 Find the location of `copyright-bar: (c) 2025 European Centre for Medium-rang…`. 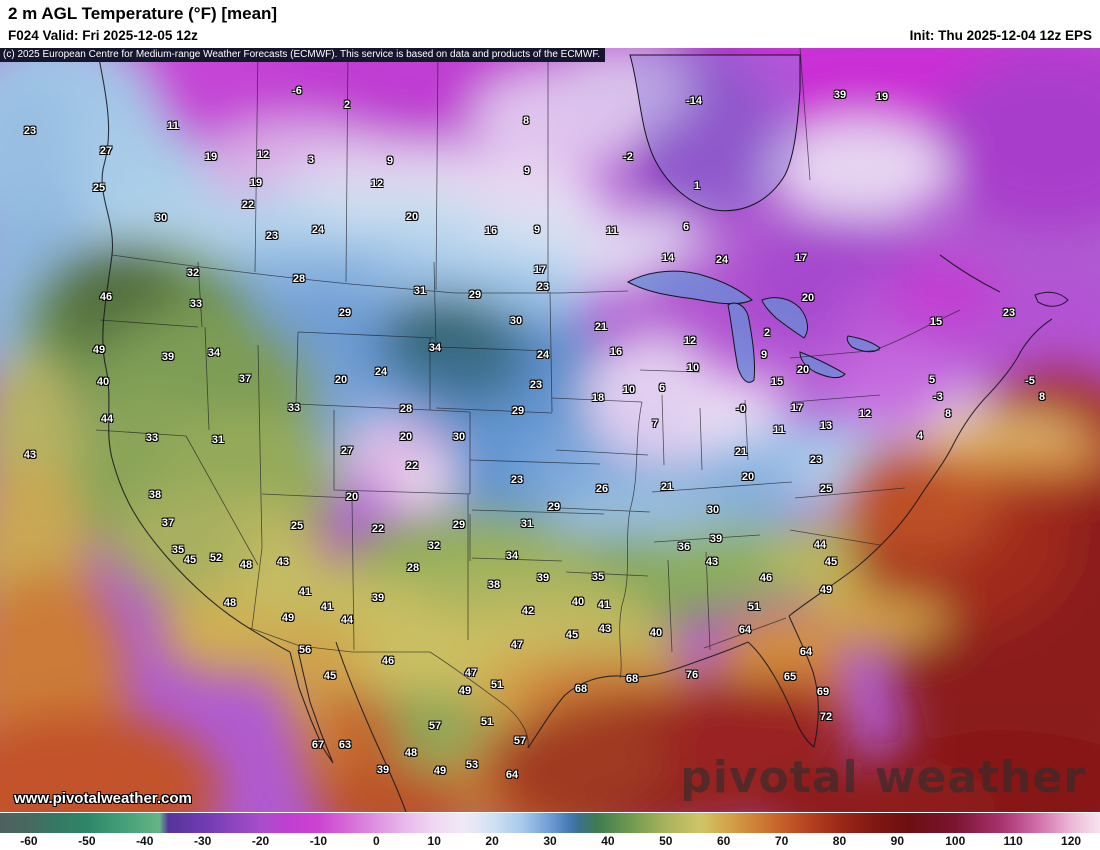

copyright-bar: (c) 2025 European Centre for Medium-rang… is located at coordinates (303, 55).